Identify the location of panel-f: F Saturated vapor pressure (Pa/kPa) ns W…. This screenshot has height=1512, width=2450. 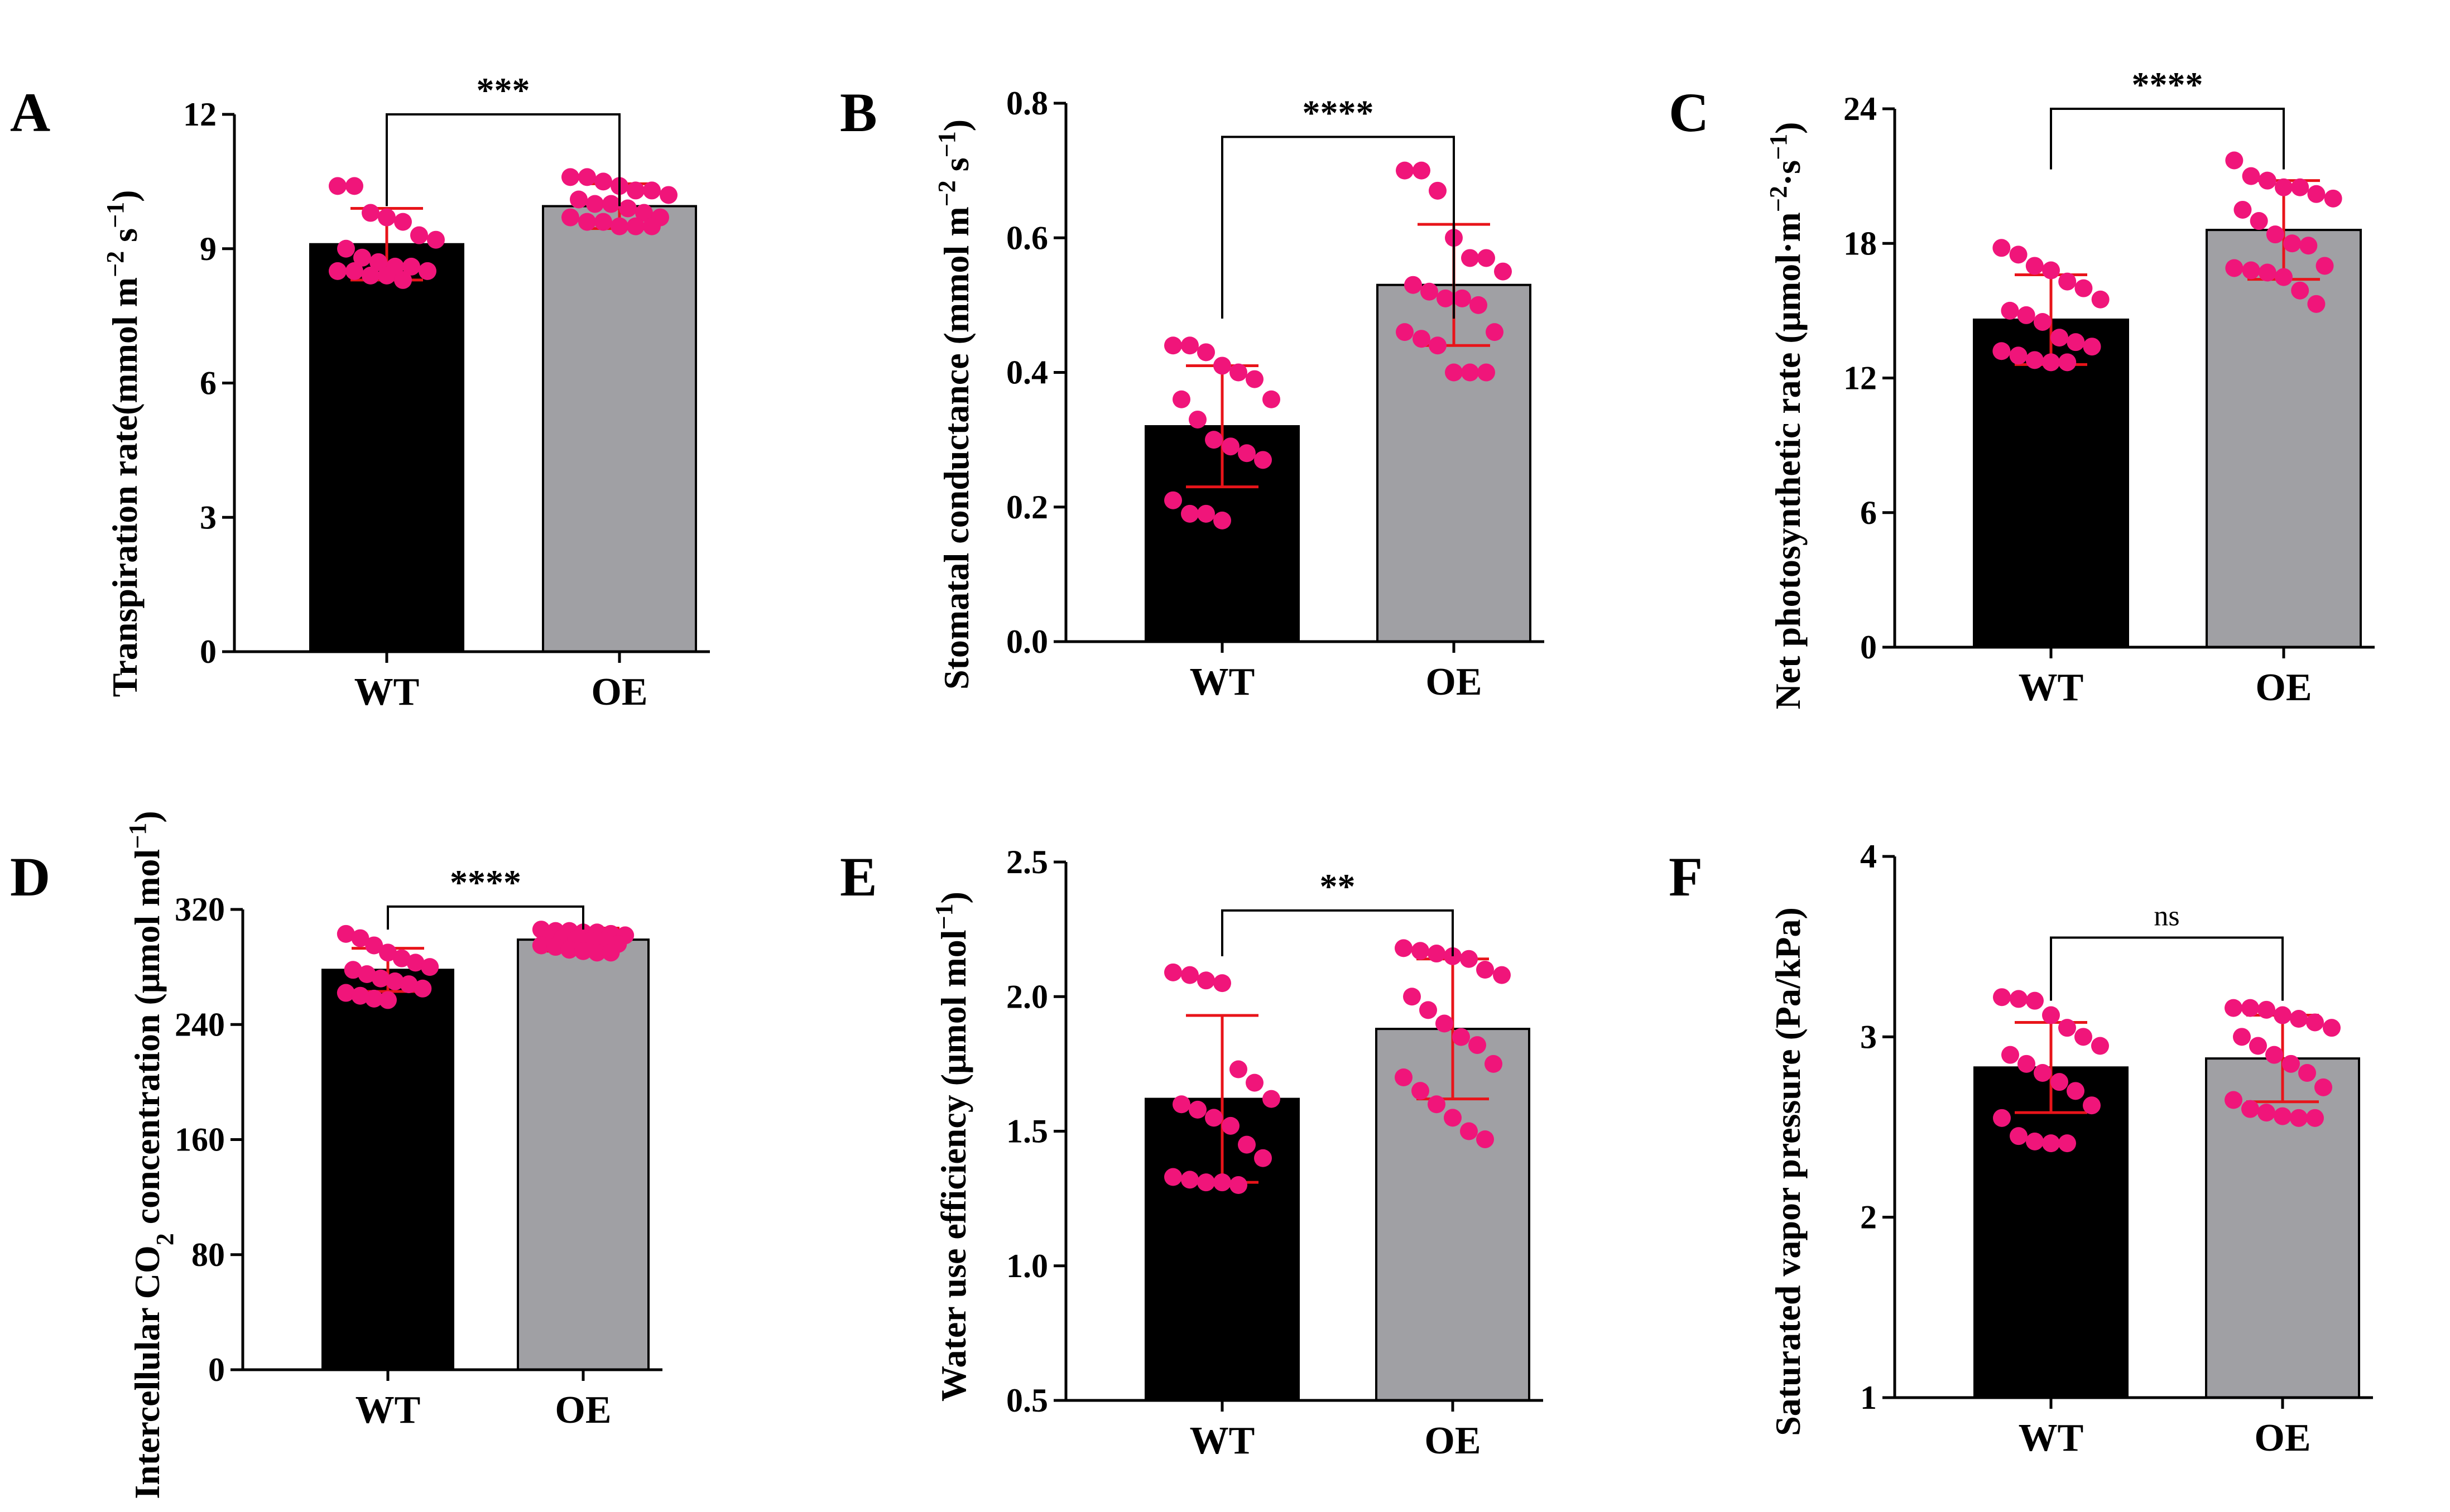
(2021, 1149).